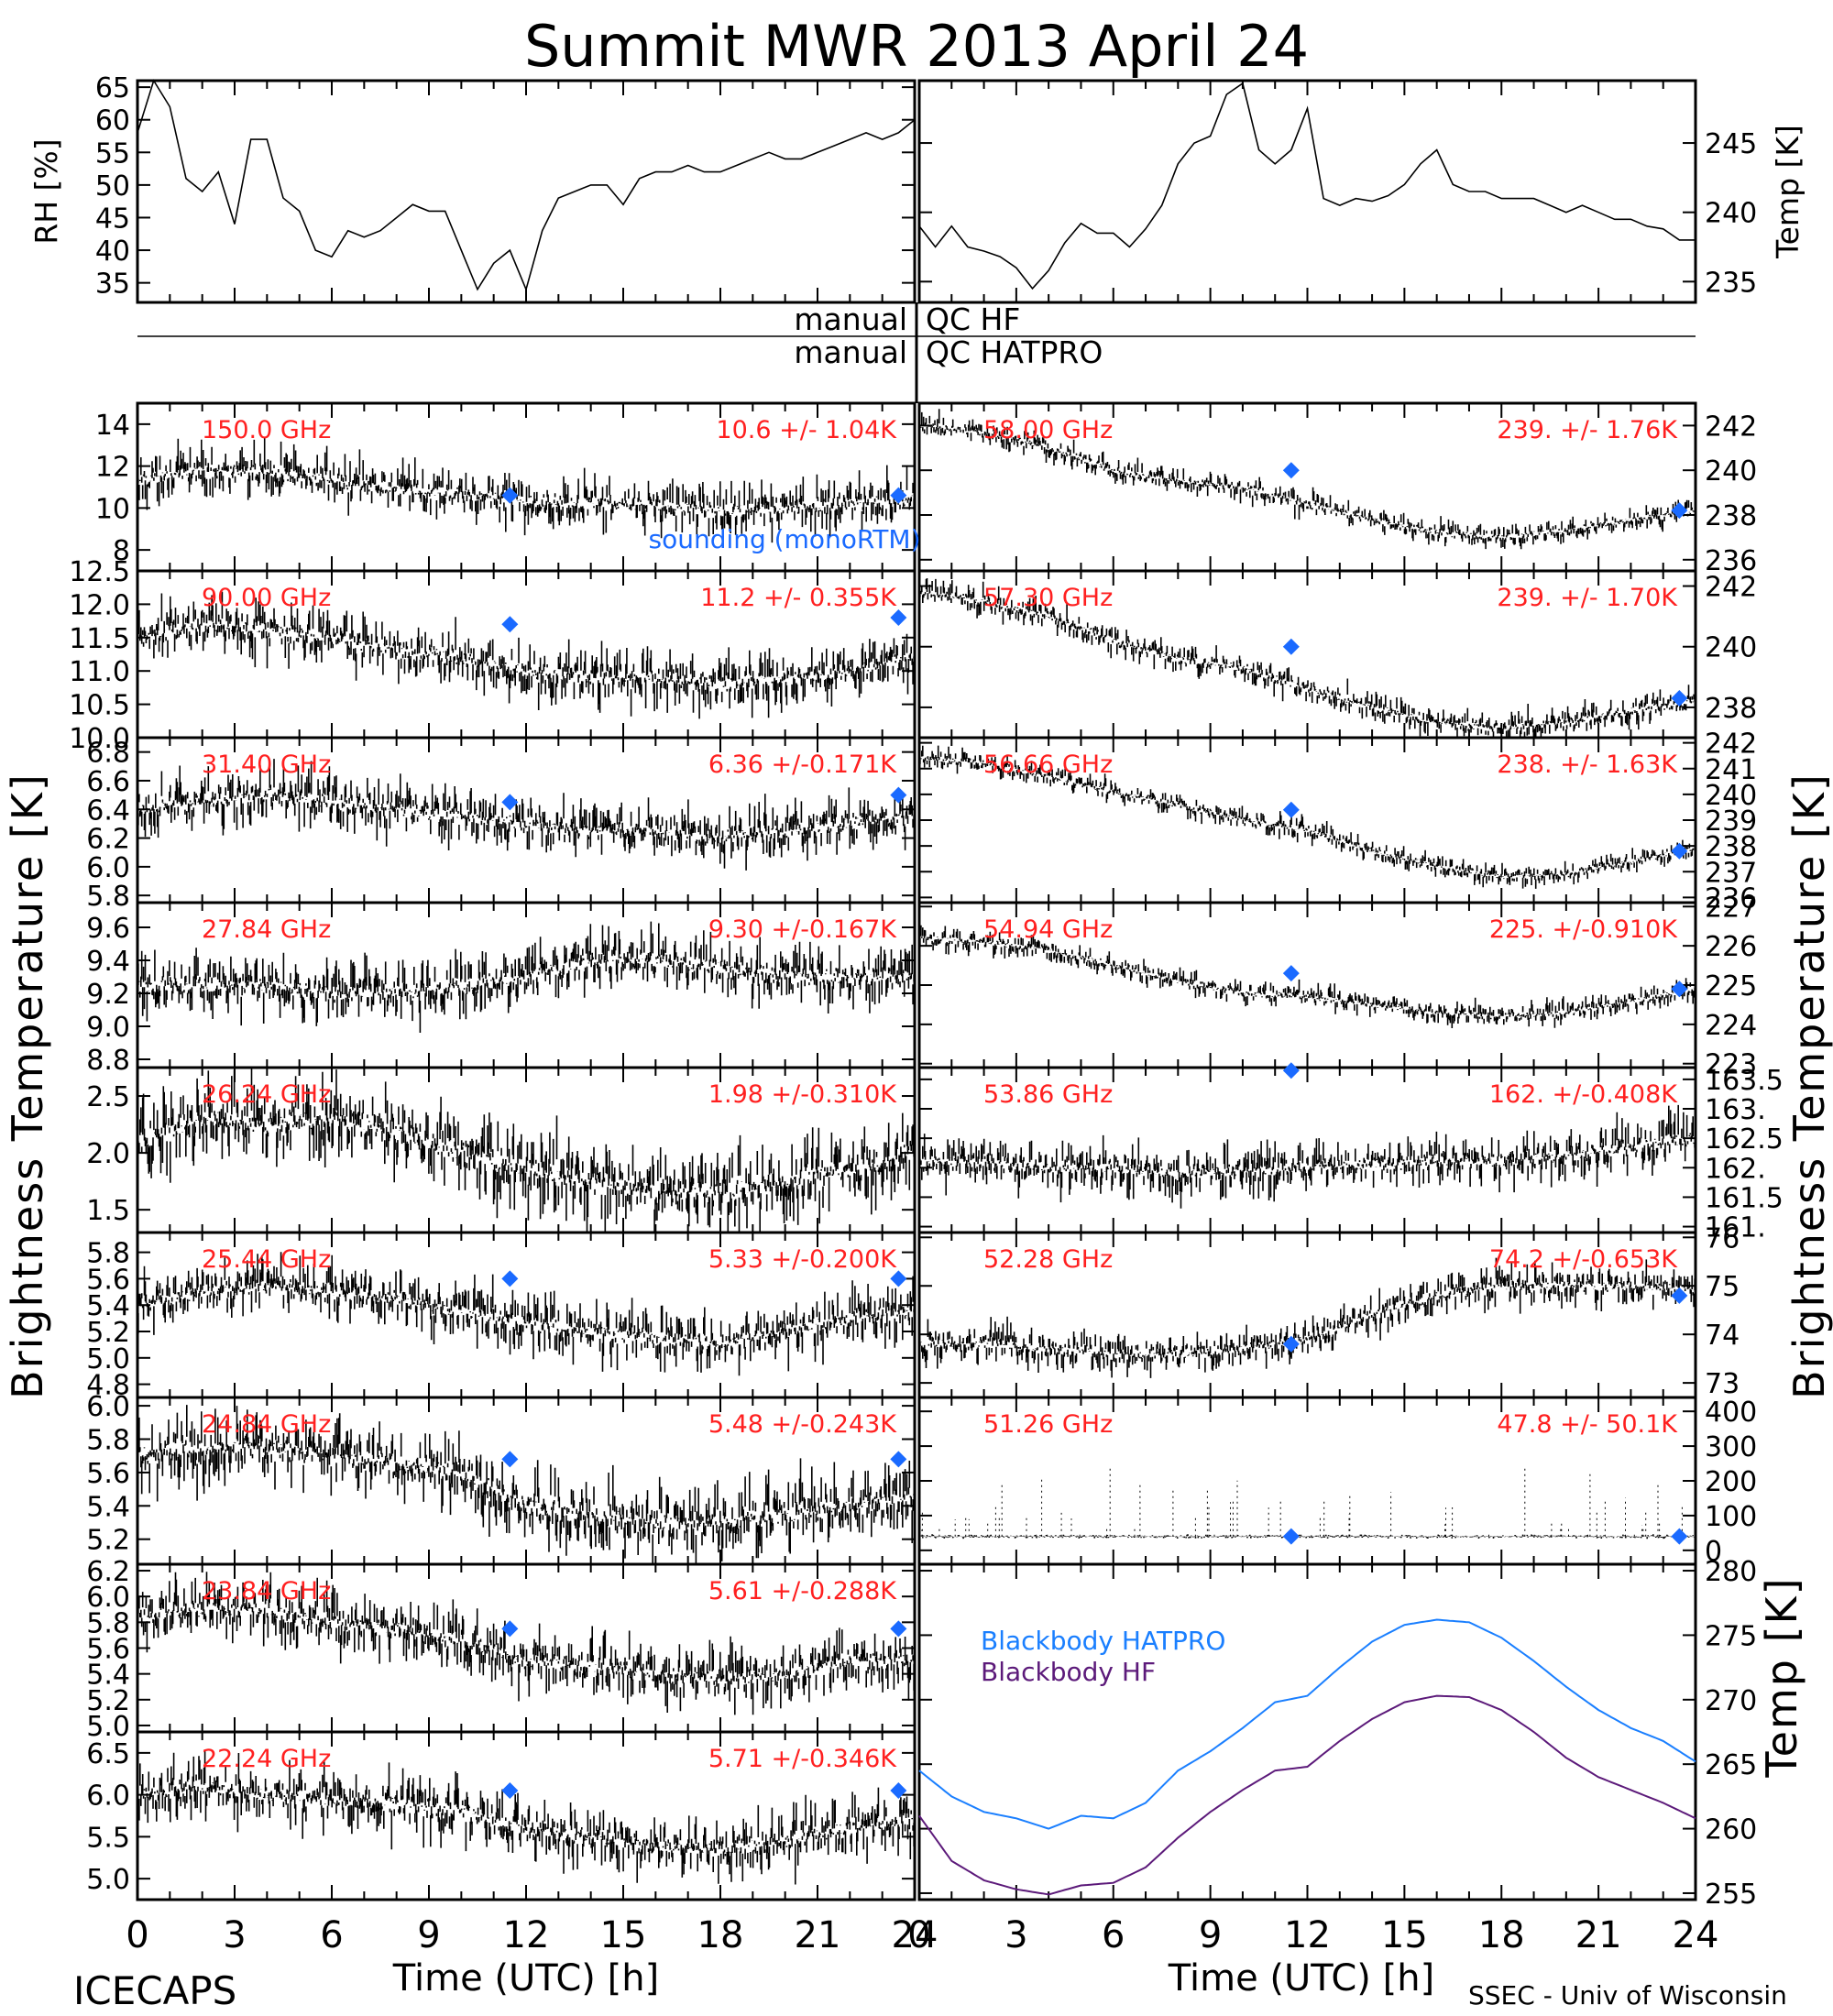 The image size is (1833, 2016). I want to click on y-tick-label: 10, so click(112, 509).